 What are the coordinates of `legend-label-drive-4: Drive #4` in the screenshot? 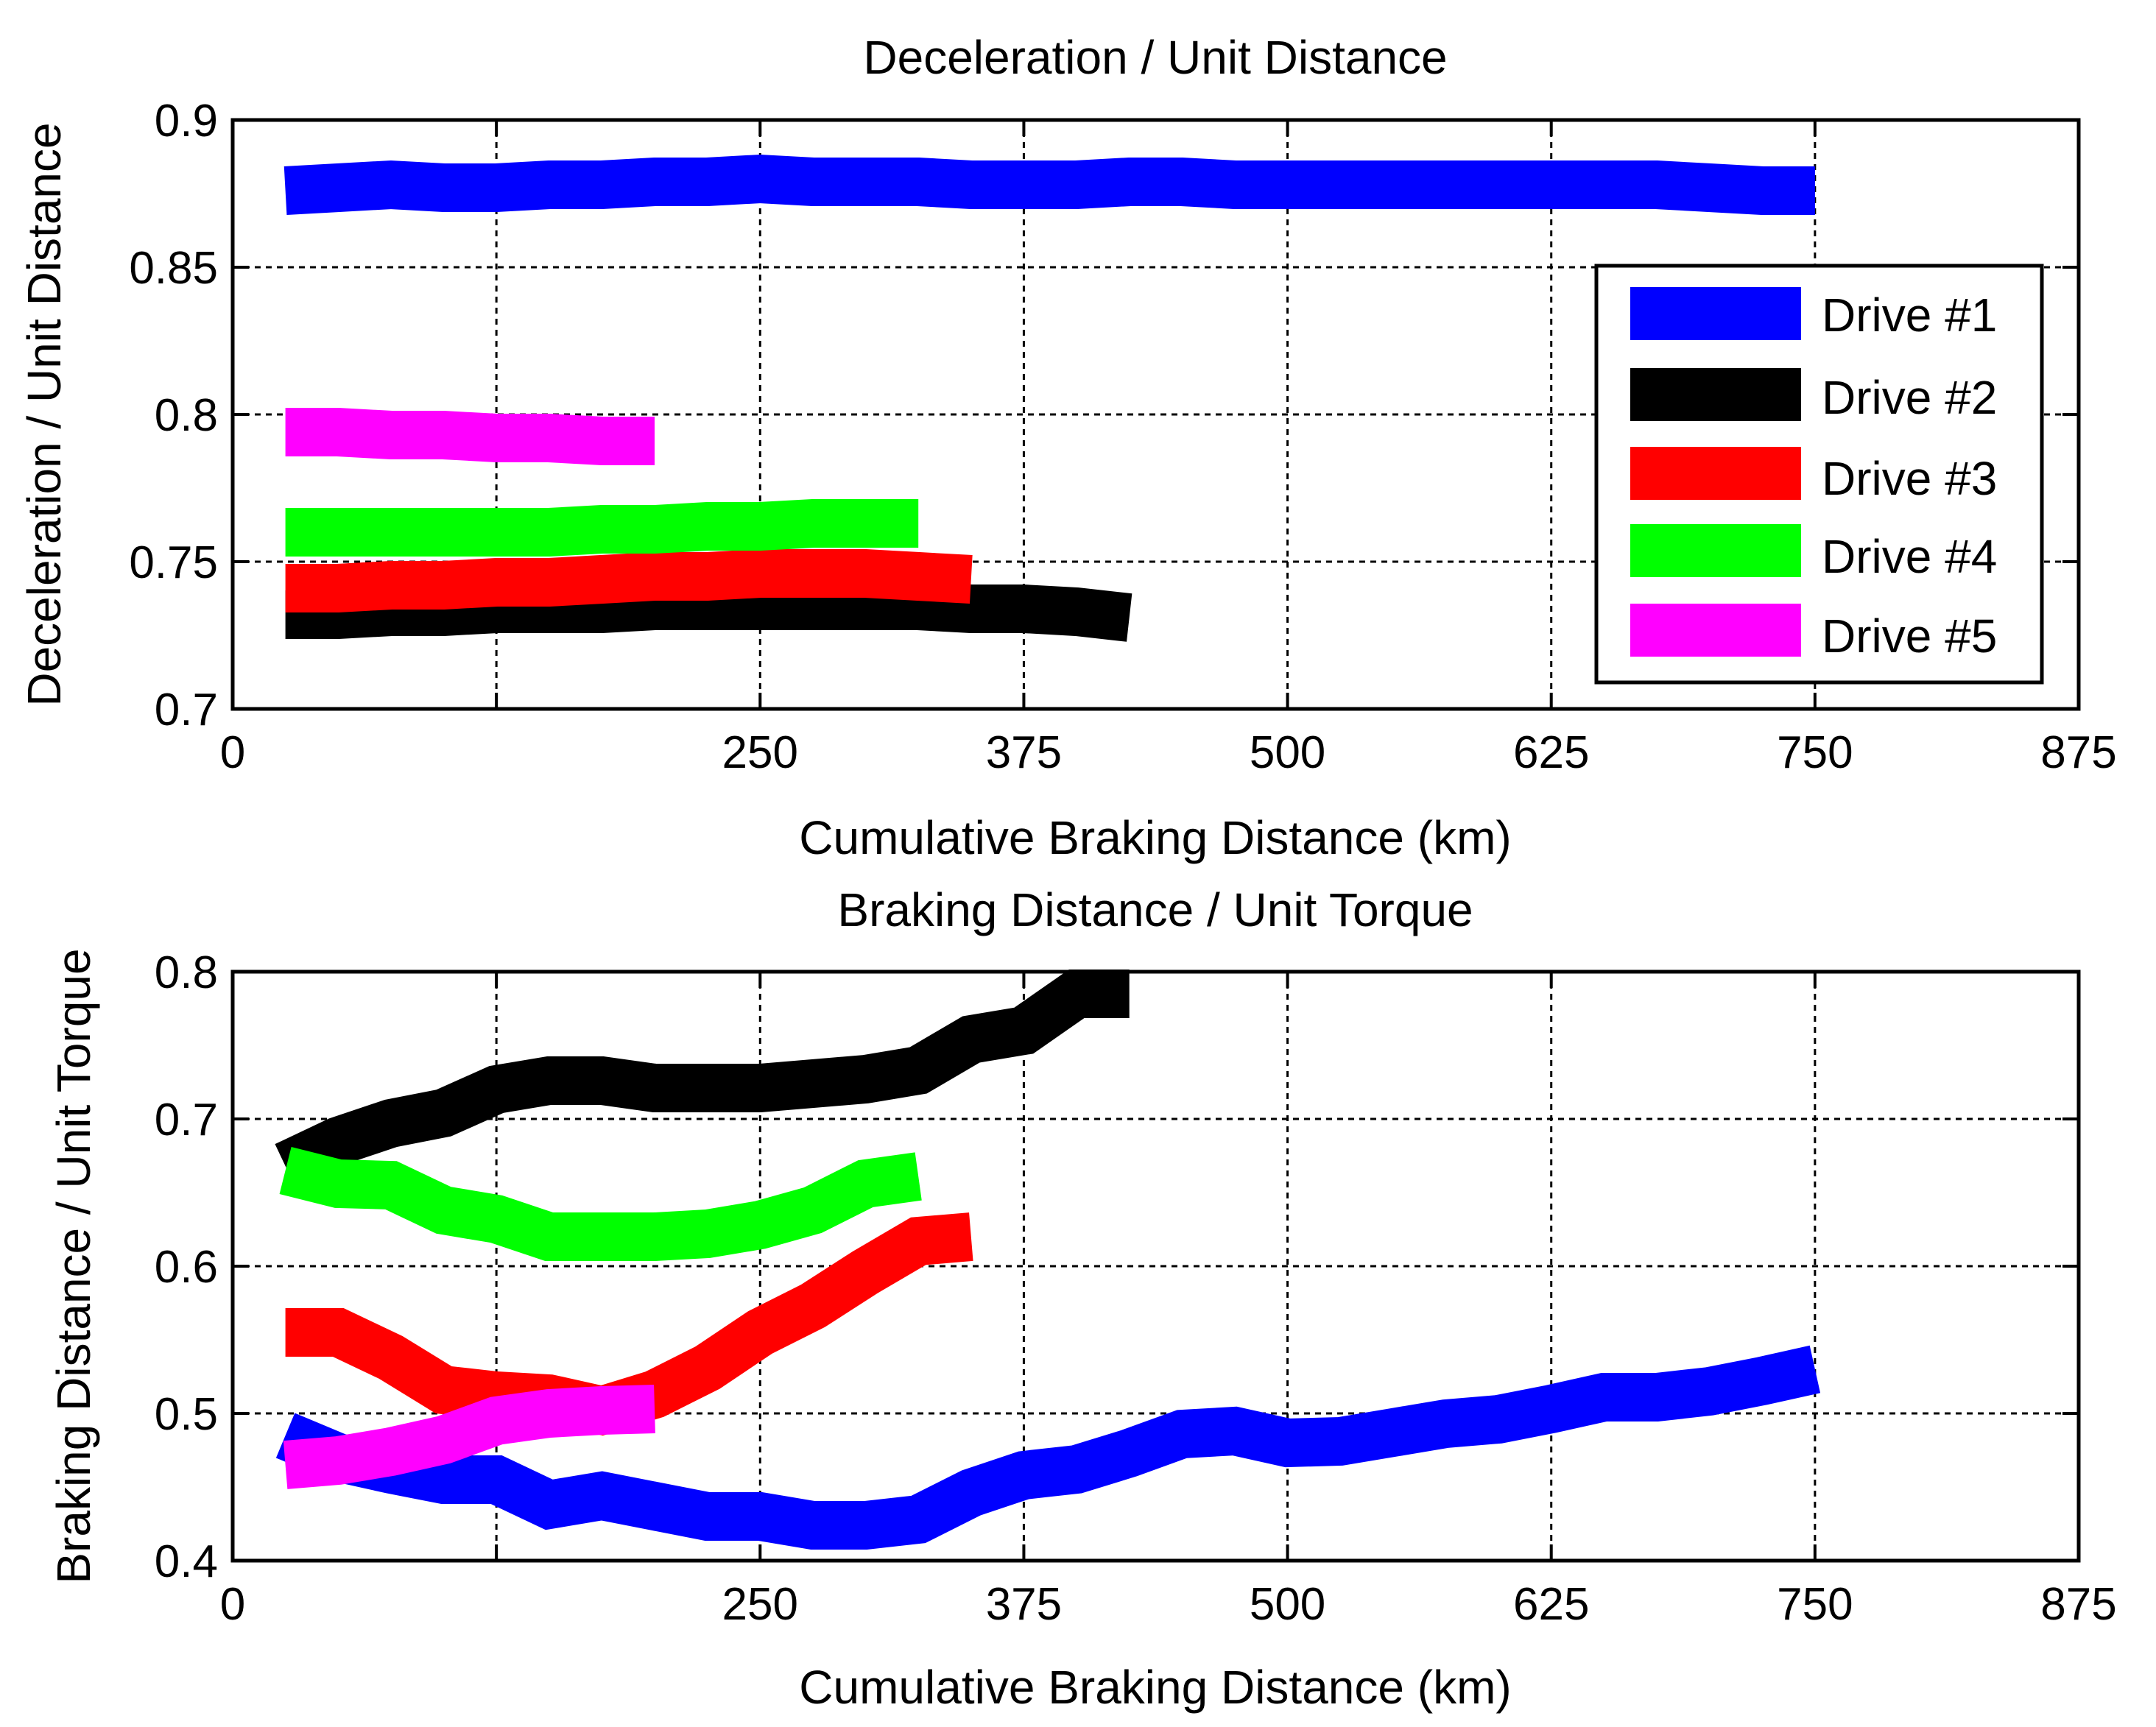 It's located at (1909, 556).